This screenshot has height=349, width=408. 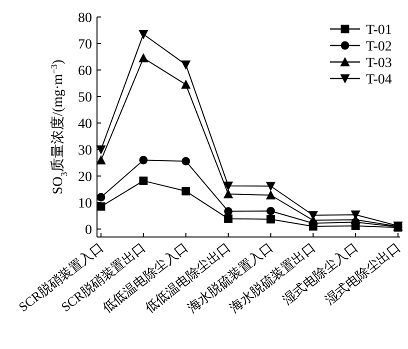 What do you see at coordinates (379, 30) in the screenshot?
I see `legend-label: T-01` at bounding box center [379, 30].